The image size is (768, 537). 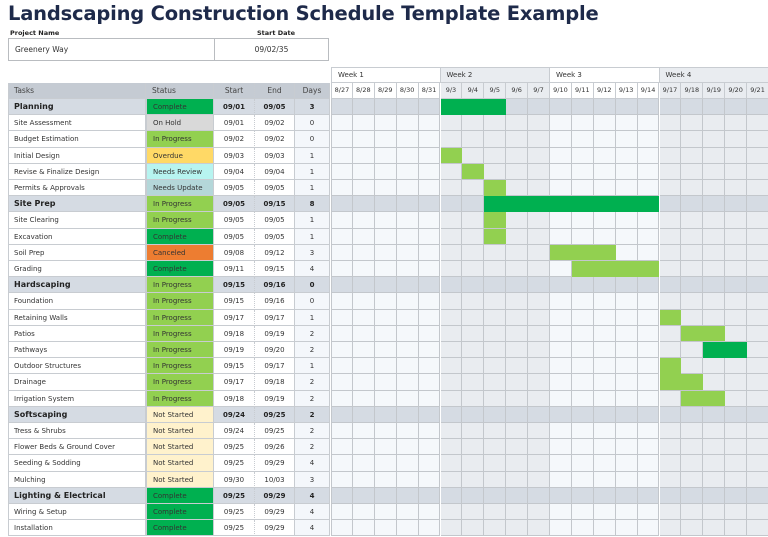 I want to click on task-cell: Flower Beds & Ground Cover, so click(x=77, y=447).